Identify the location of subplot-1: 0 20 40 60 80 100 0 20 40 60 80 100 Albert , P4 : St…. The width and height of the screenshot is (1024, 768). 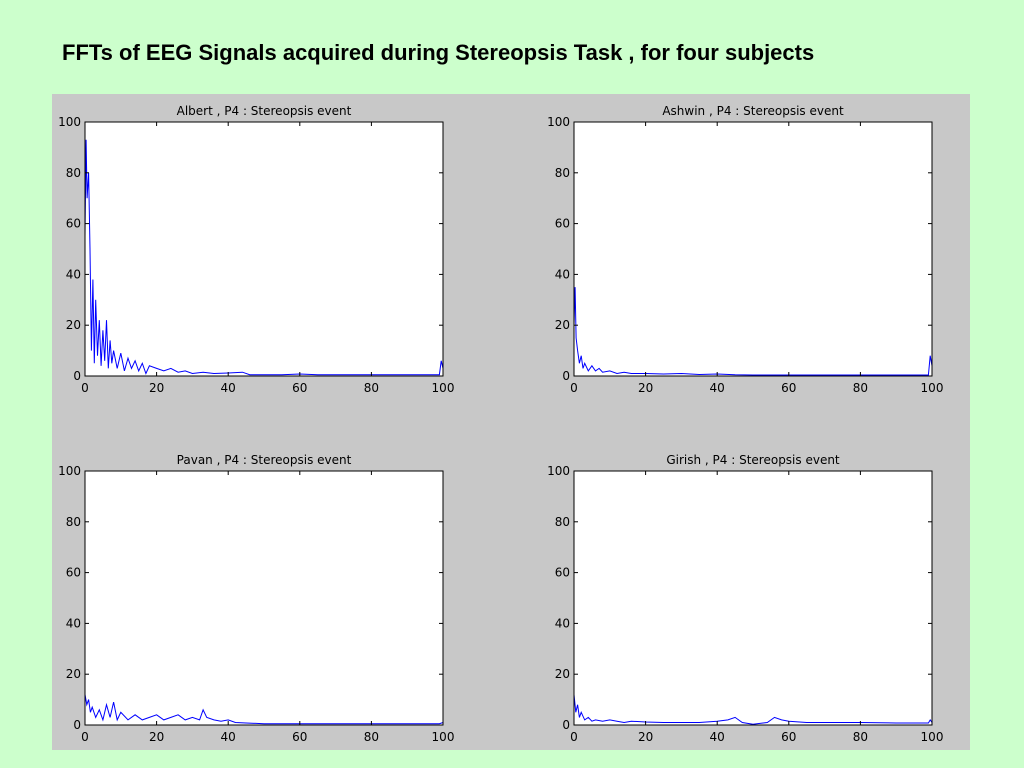
(256, 249).